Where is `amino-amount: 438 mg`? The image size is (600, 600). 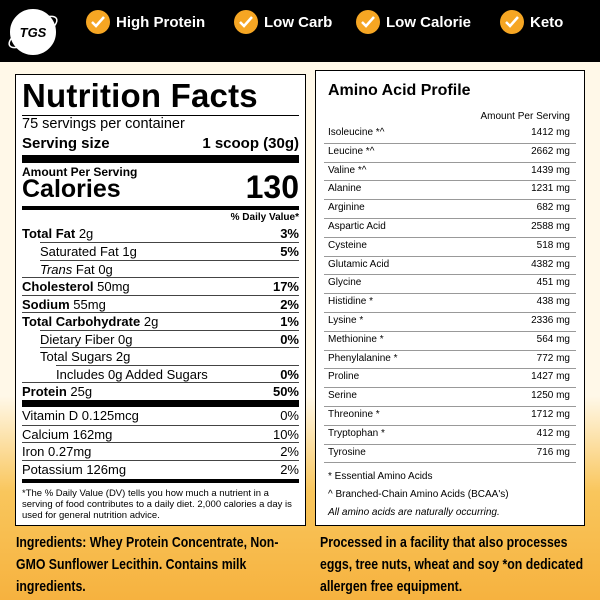 amino-amount: 438 mg is located at coordinates (553, 302).